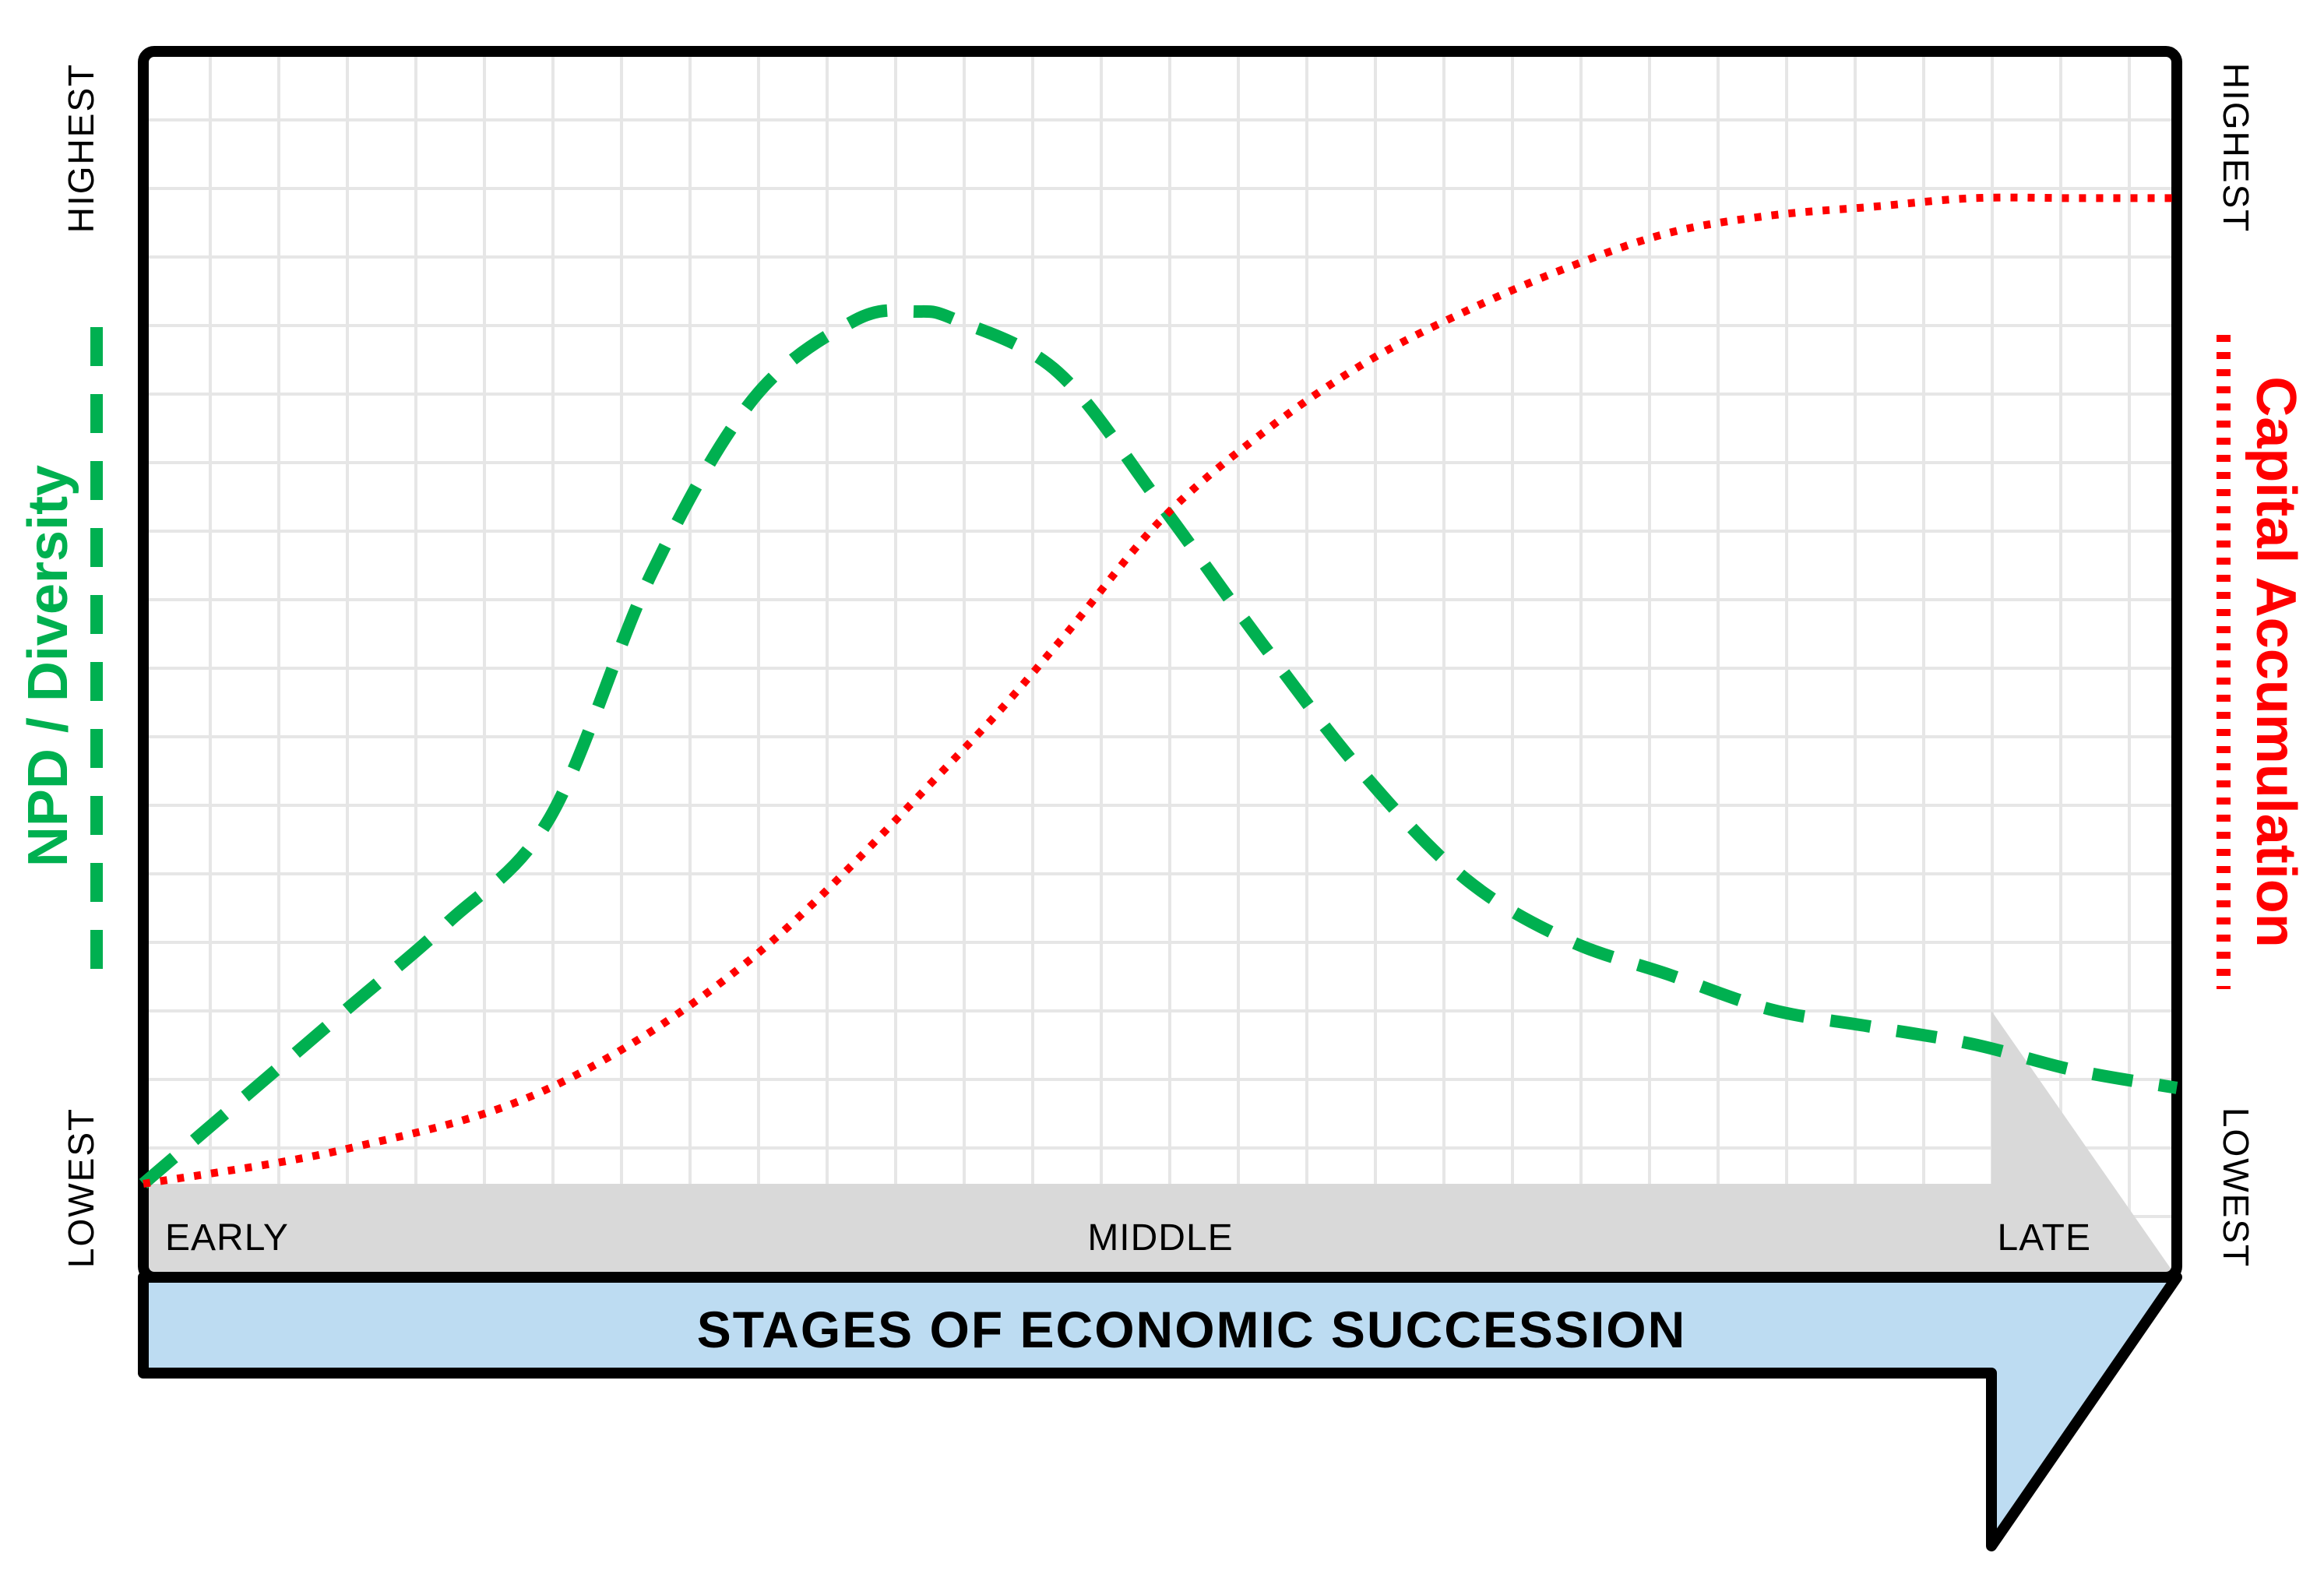 This screenshot has width=2324, height=1574. Describe the element at coordinates (81, 148) in the screenshot. I see `left-axis-highest: HIGHEST` at that location.